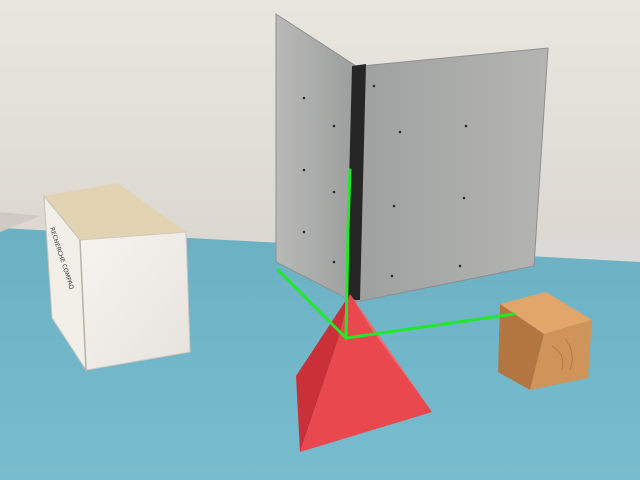 The height and width of the screenshot is (480, 640). Describe the element at coordinates (117, 277) in the screenshot. I see `white-cardboard-box: RECHERCHE COMPAQ` at that location.